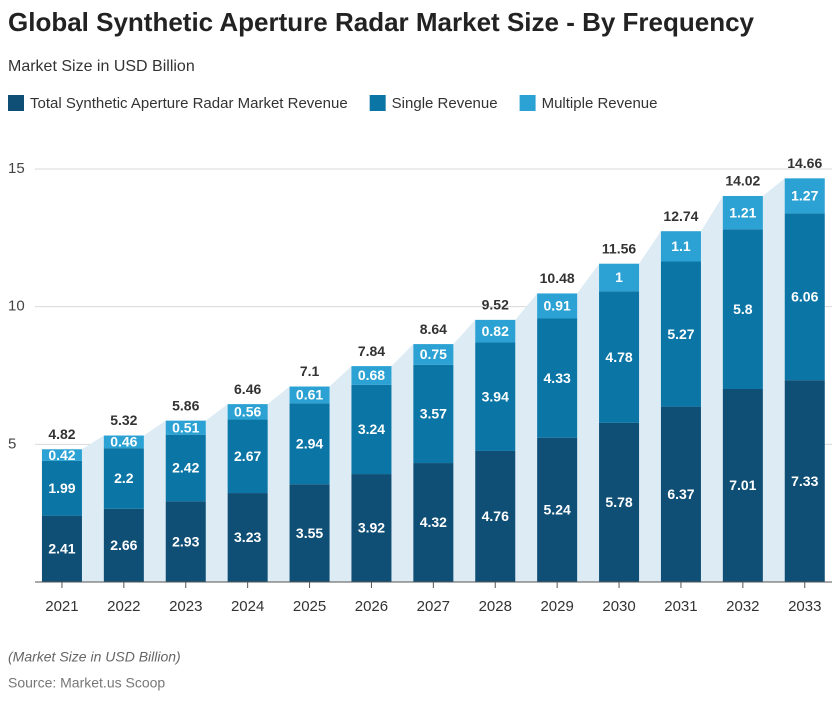 The image size is (840, 706). I want to click on value-label: 6.37, so click(680, 494).